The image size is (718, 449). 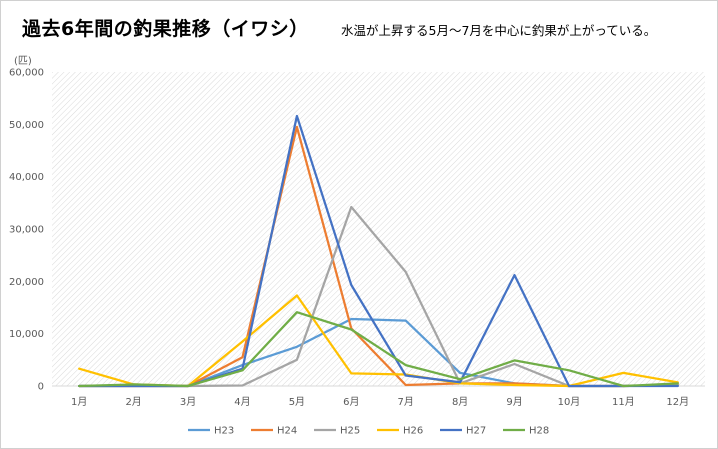 What do you see at coordinates (41, 387) in the screenshot?
I see `y-tick-label: 0` at bounding box center [41, 387].